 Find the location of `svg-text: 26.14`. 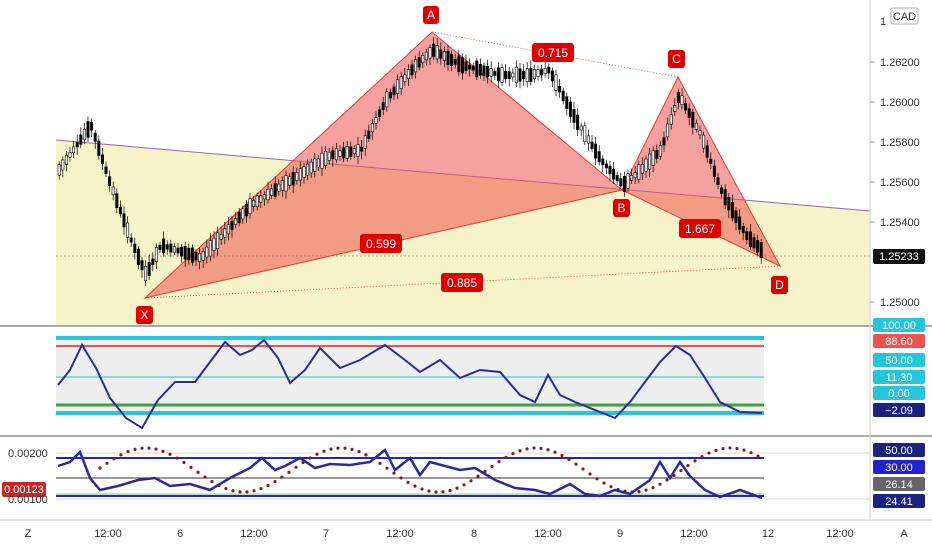

svg-text: 26.14 is located at coordinates (899, 485).